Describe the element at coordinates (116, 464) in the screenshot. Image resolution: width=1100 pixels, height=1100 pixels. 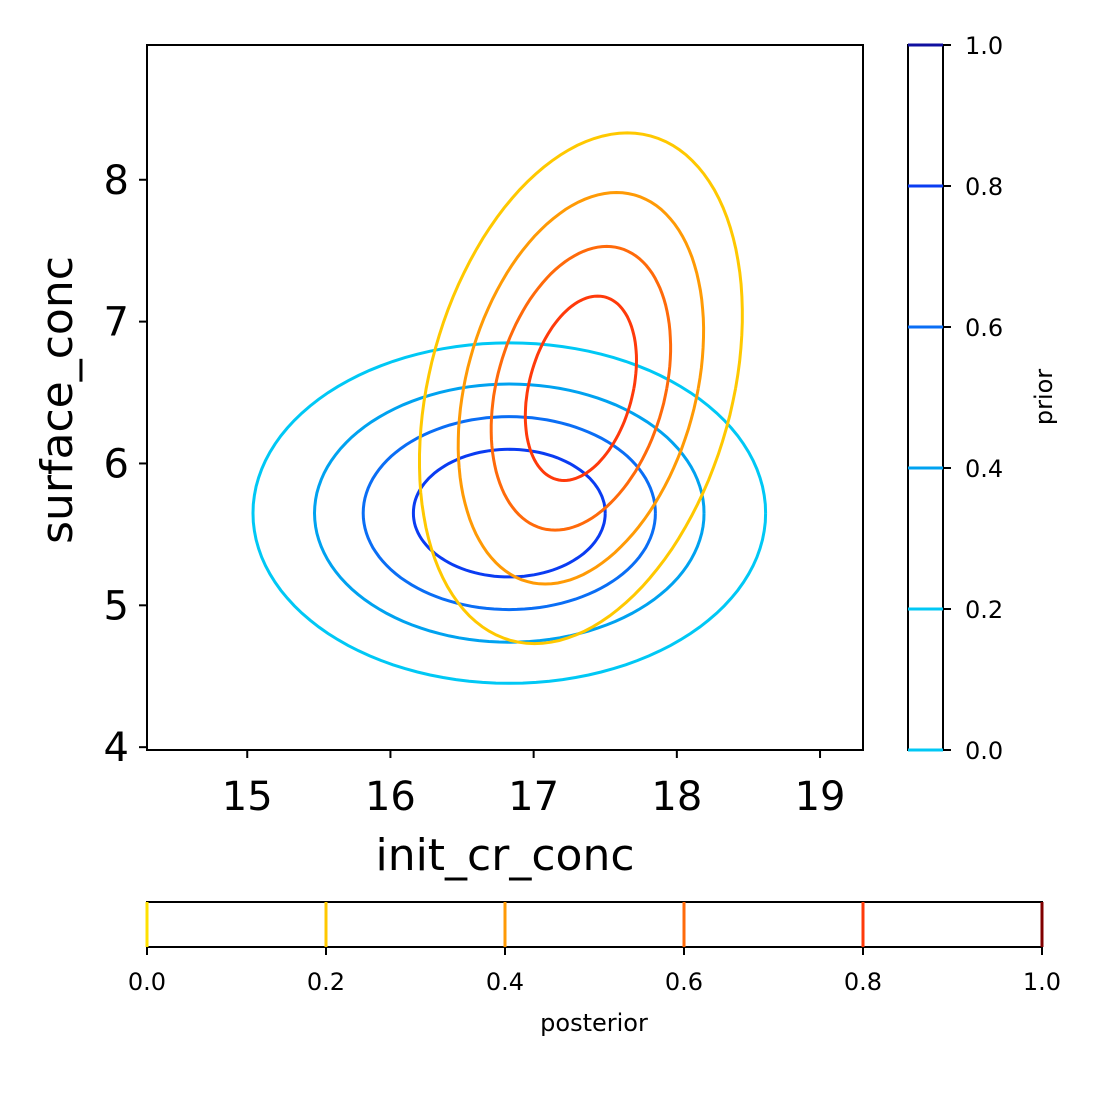
I see `y-tick-label: 6` at that location.